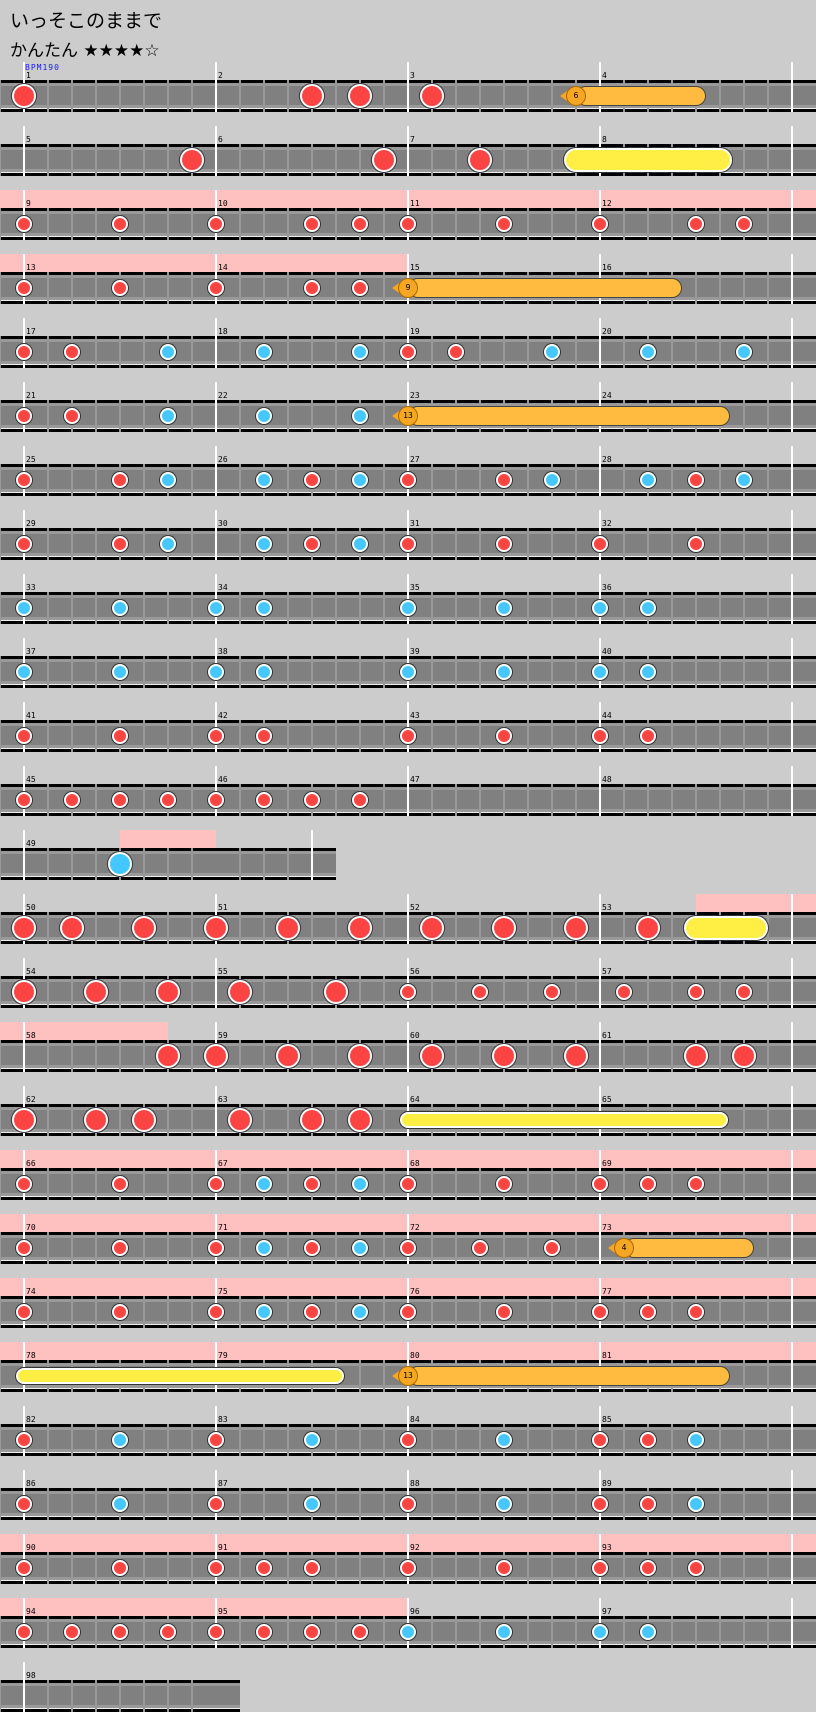 This screenshot has width=816, height=1712. Describe the element at coordinates (408, 1367) in the screenshot. I see `chart-row: 78 79 80 81 13` at that location.